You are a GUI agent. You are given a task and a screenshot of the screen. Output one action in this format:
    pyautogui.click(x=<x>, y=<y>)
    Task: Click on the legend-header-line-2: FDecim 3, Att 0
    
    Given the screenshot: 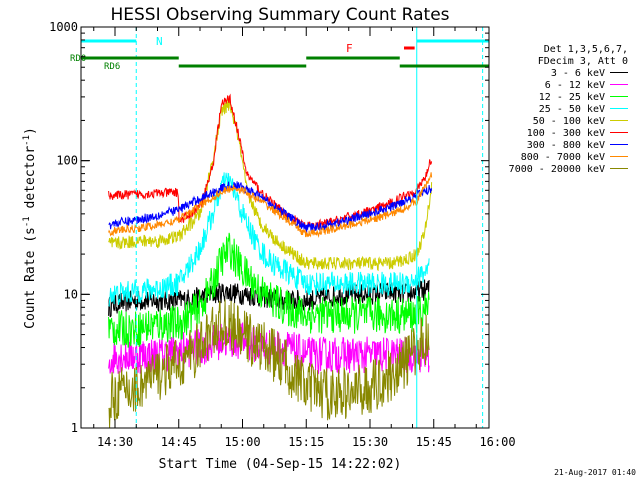 What is the action you would take?
    pyautogui.click(x=583, y=61)
    